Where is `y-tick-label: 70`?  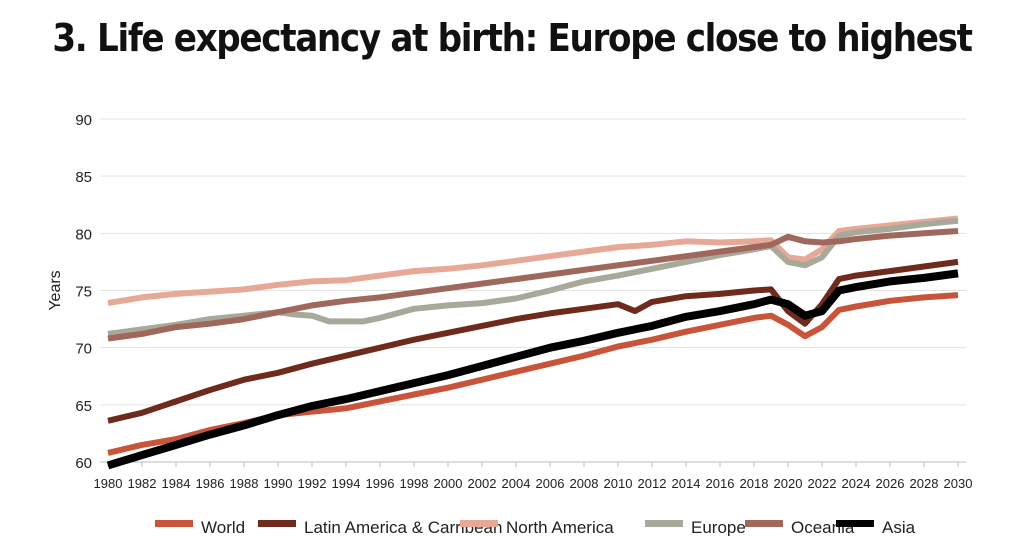
y-tick-label: 70 is located at coordinates (83, 349).